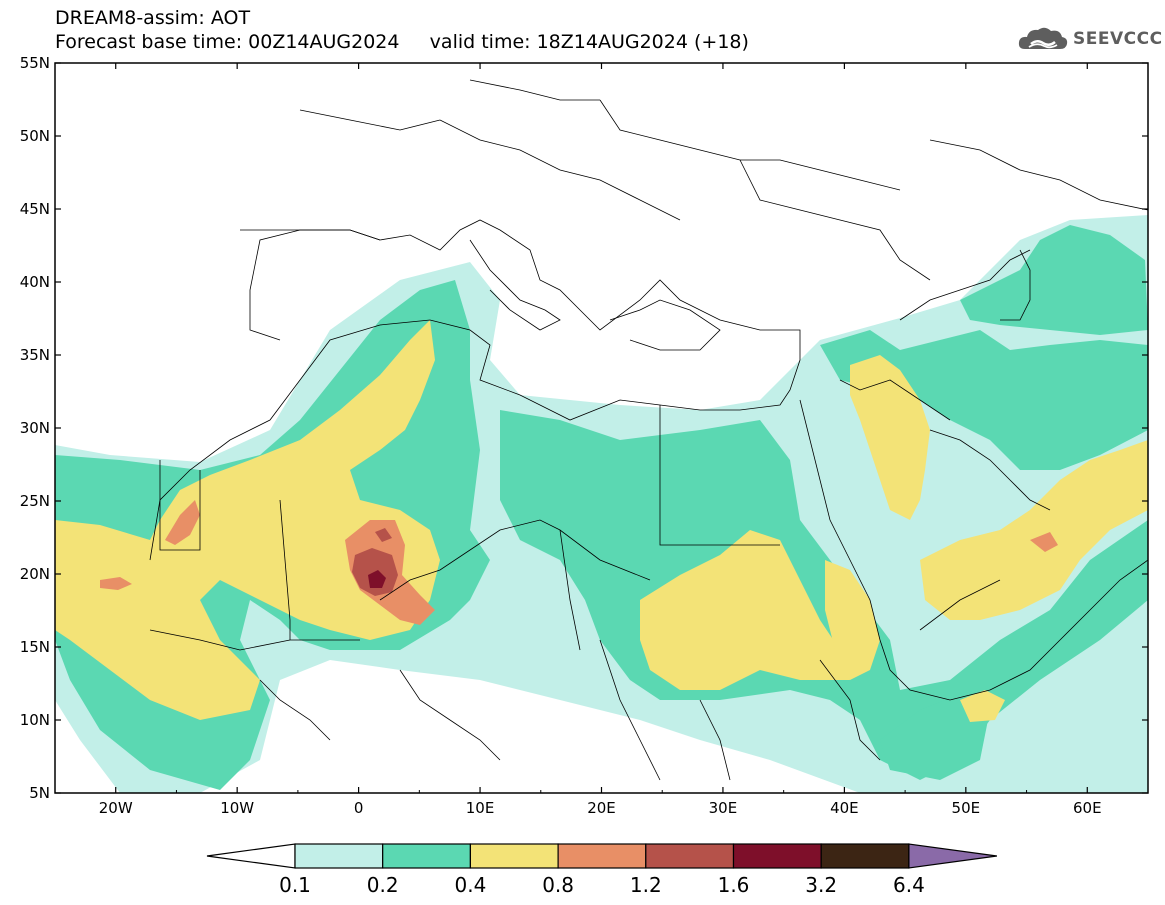 The height and width of the screenshot is (905, 1165). What do you see at coordinates (237, 808) in the screenshot?
I see `lon-label: 10W` at bounding box center [237, 808].